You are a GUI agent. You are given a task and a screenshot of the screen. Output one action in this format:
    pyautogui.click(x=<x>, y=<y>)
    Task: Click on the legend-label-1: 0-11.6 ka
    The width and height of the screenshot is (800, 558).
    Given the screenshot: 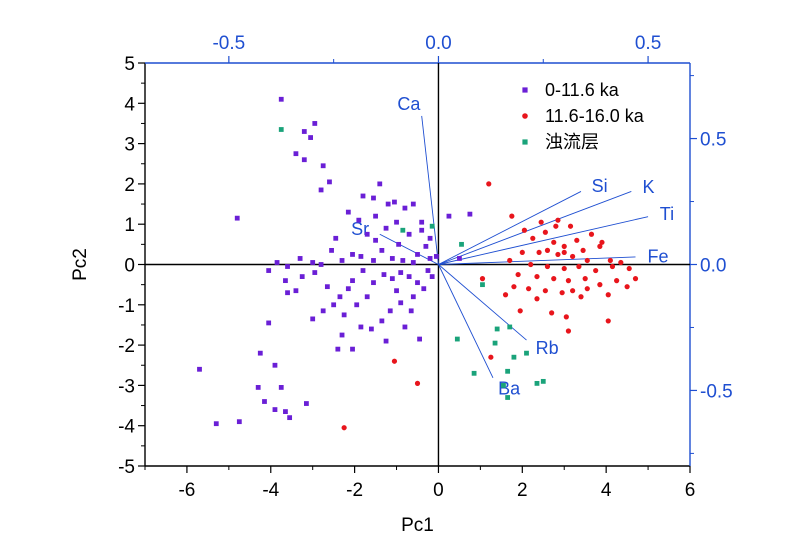 What is the action you would take?
    pyautogui.click(x=582, y=90)
    